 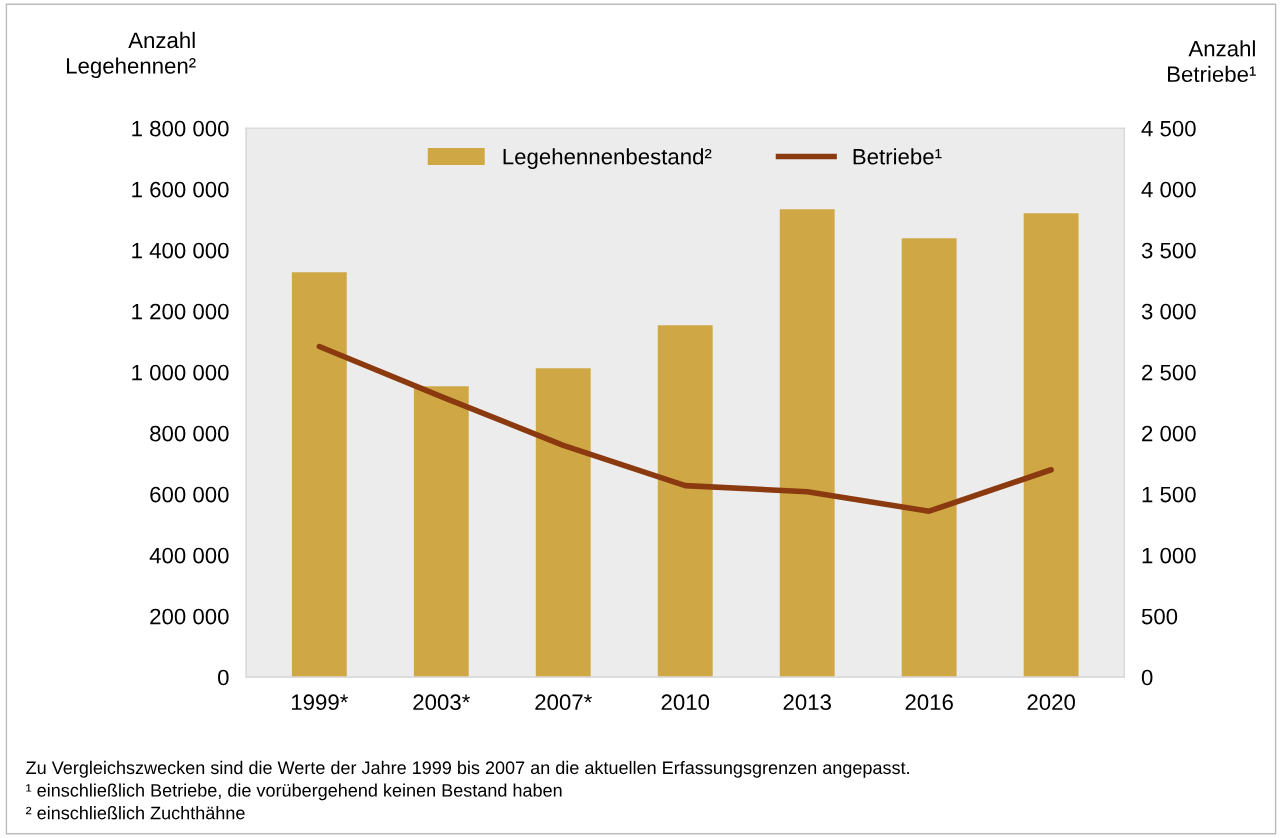 What do you see at coordinates (807, 702) in the screenshot?
I see `x-tick-label: 2013` at bounding box center [807, 702].